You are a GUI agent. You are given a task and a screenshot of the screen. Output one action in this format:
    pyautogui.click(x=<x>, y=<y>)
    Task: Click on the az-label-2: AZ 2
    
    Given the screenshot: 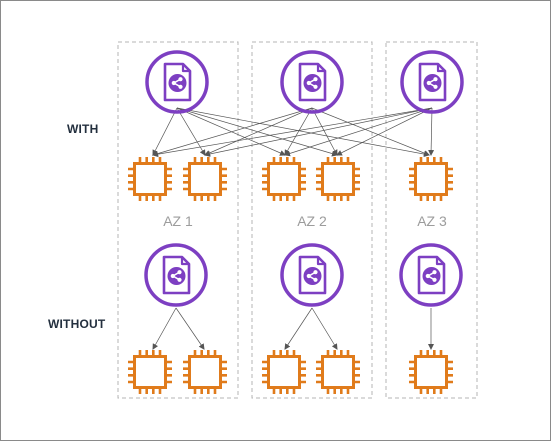 What is the action you would take?
    pyautogui.click(x=312, y=221)
    